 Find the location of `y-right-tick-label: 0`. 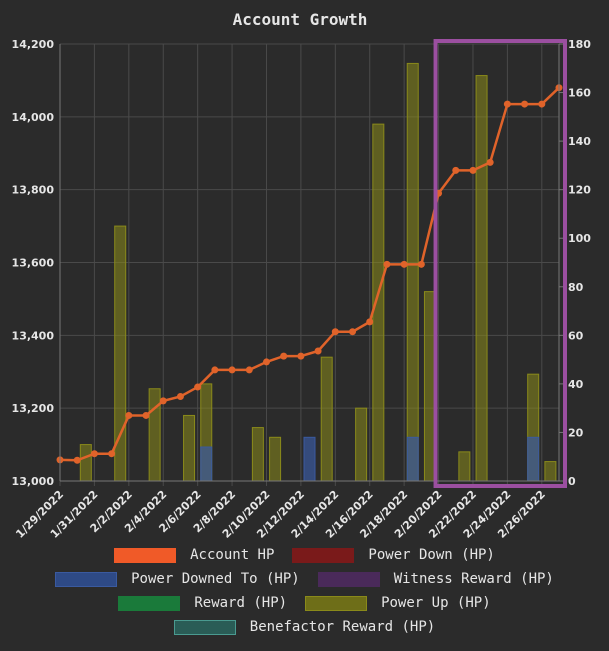

y-right-tick-label: 0 is located at coordinates (572, 481).